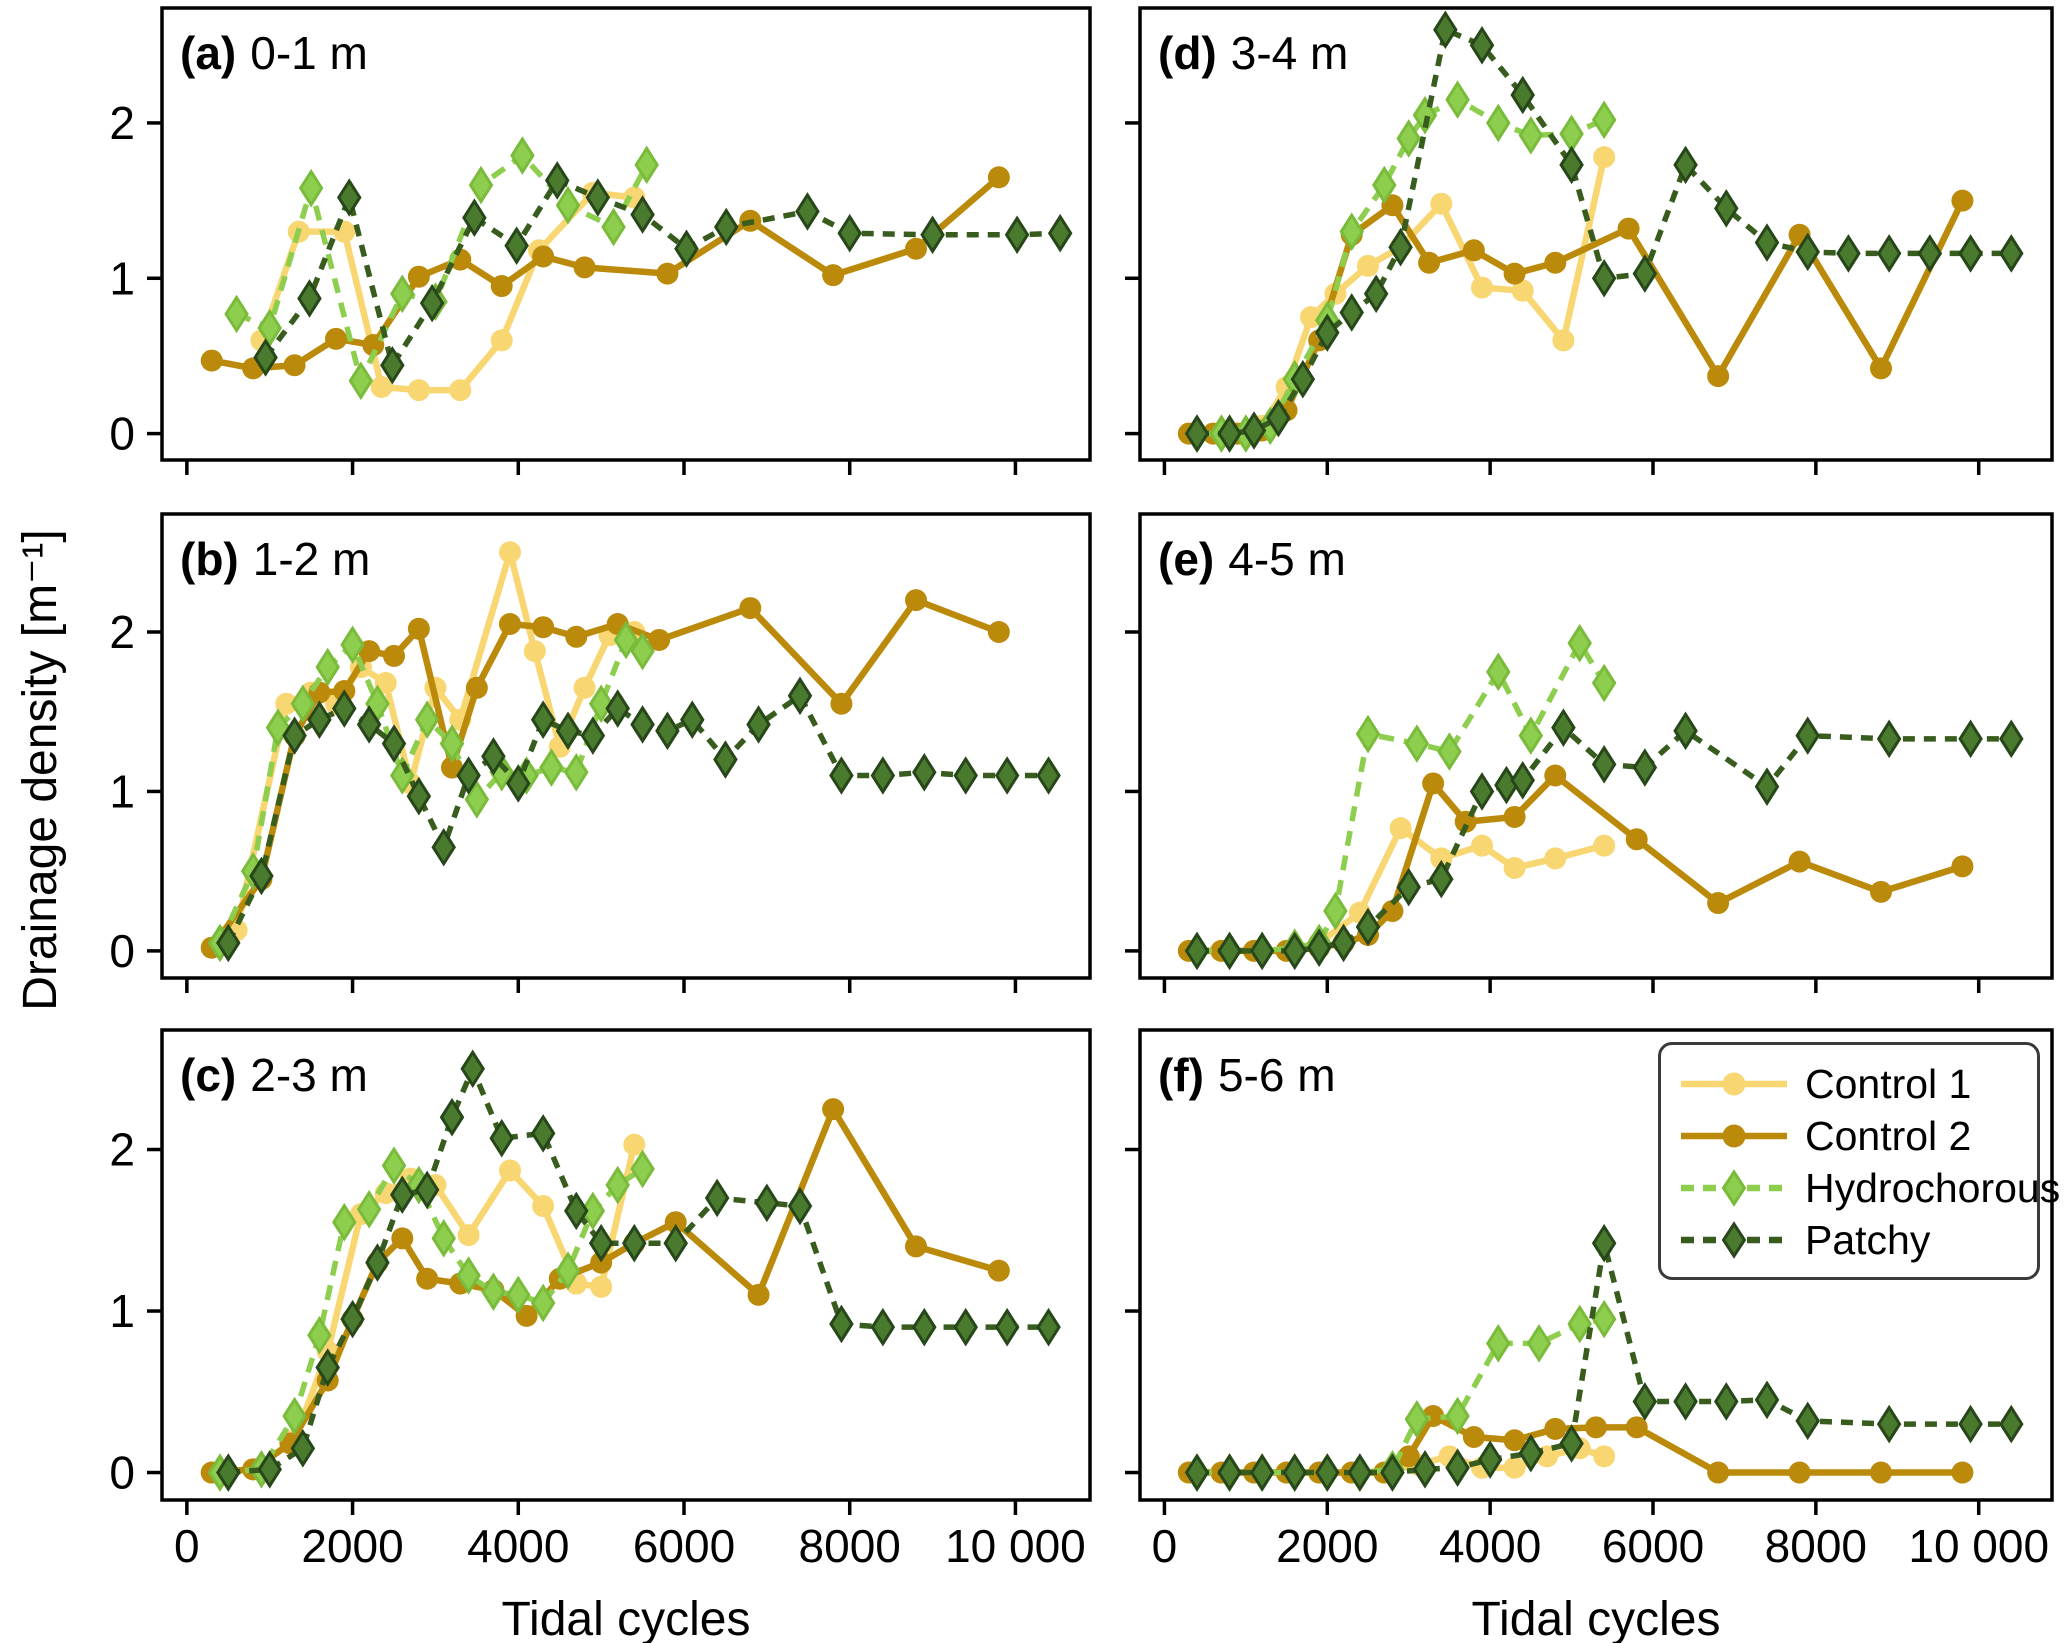  What do you see at coordinates (605, 273) in the screenshot?
I see `series-control2` at bounding box center [605, 273].